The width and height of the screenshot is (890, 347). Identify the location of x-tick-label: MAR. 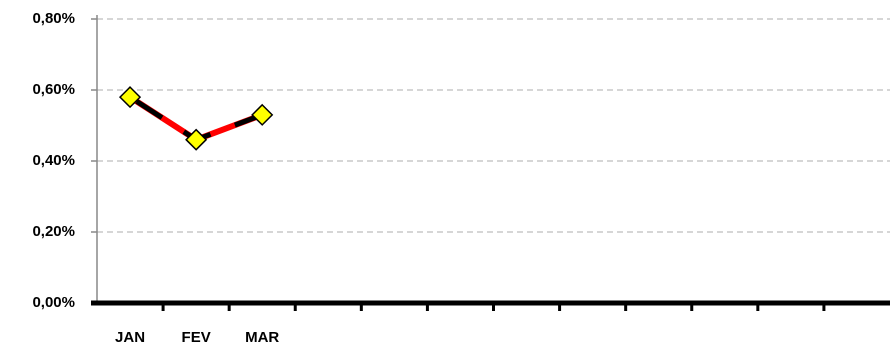
(262, 337).